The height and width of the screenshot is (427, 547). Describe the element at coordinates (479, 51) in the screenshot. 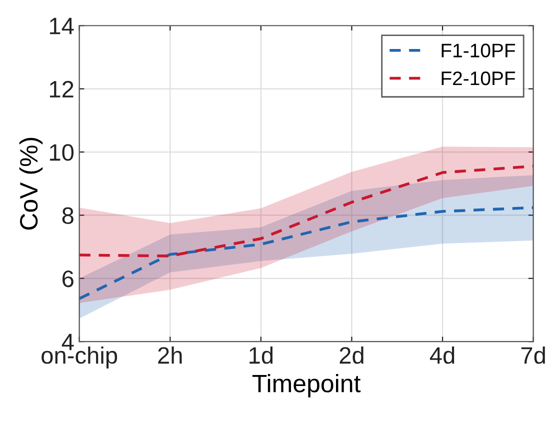

I see `legend-label: F1-10PF` at that location.